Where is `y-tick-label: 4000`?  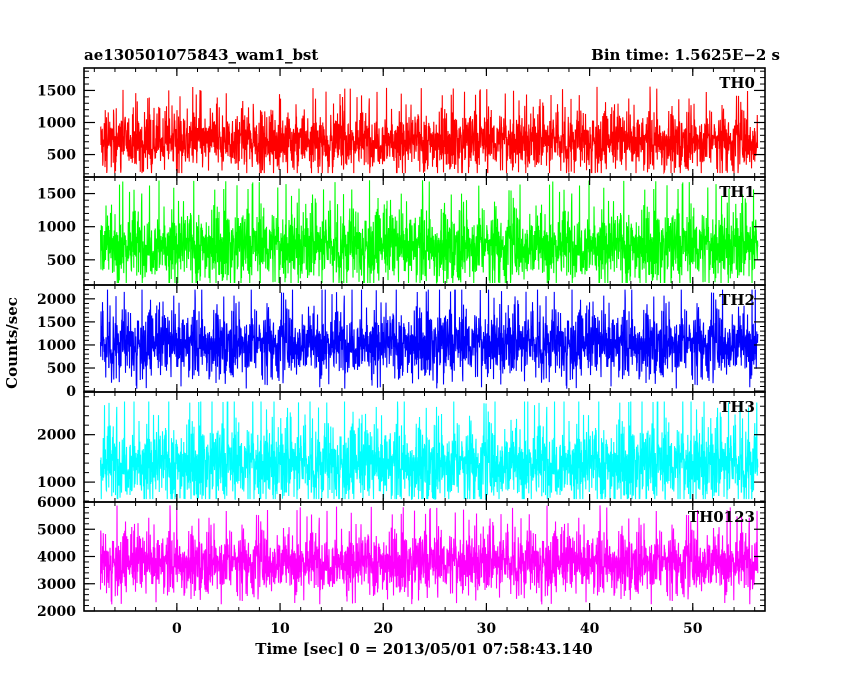
y-tick-label: 4000 is located at coordinates (56, 558).